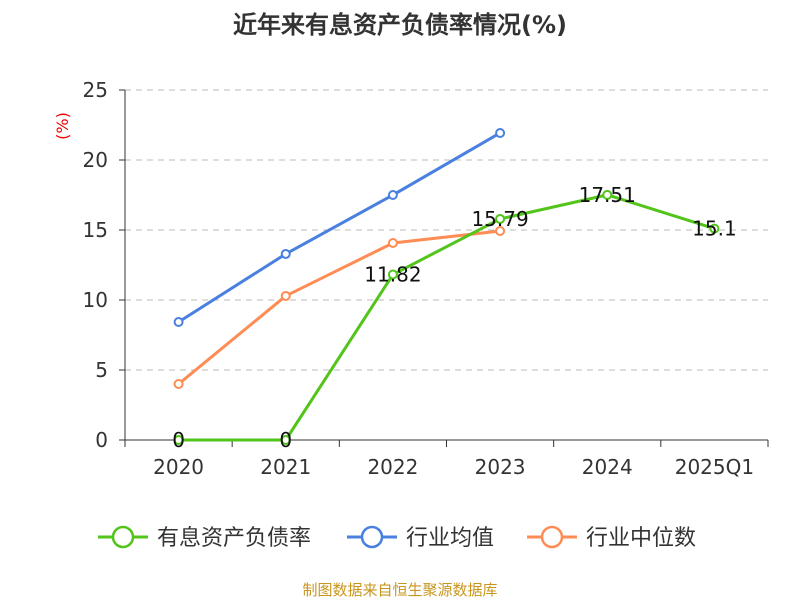 The height and width of the screenshot is (600, 800). Describe the element at coordinates (450, 538) in the screenshot. I see `legend-label: 行业均值` at that location.